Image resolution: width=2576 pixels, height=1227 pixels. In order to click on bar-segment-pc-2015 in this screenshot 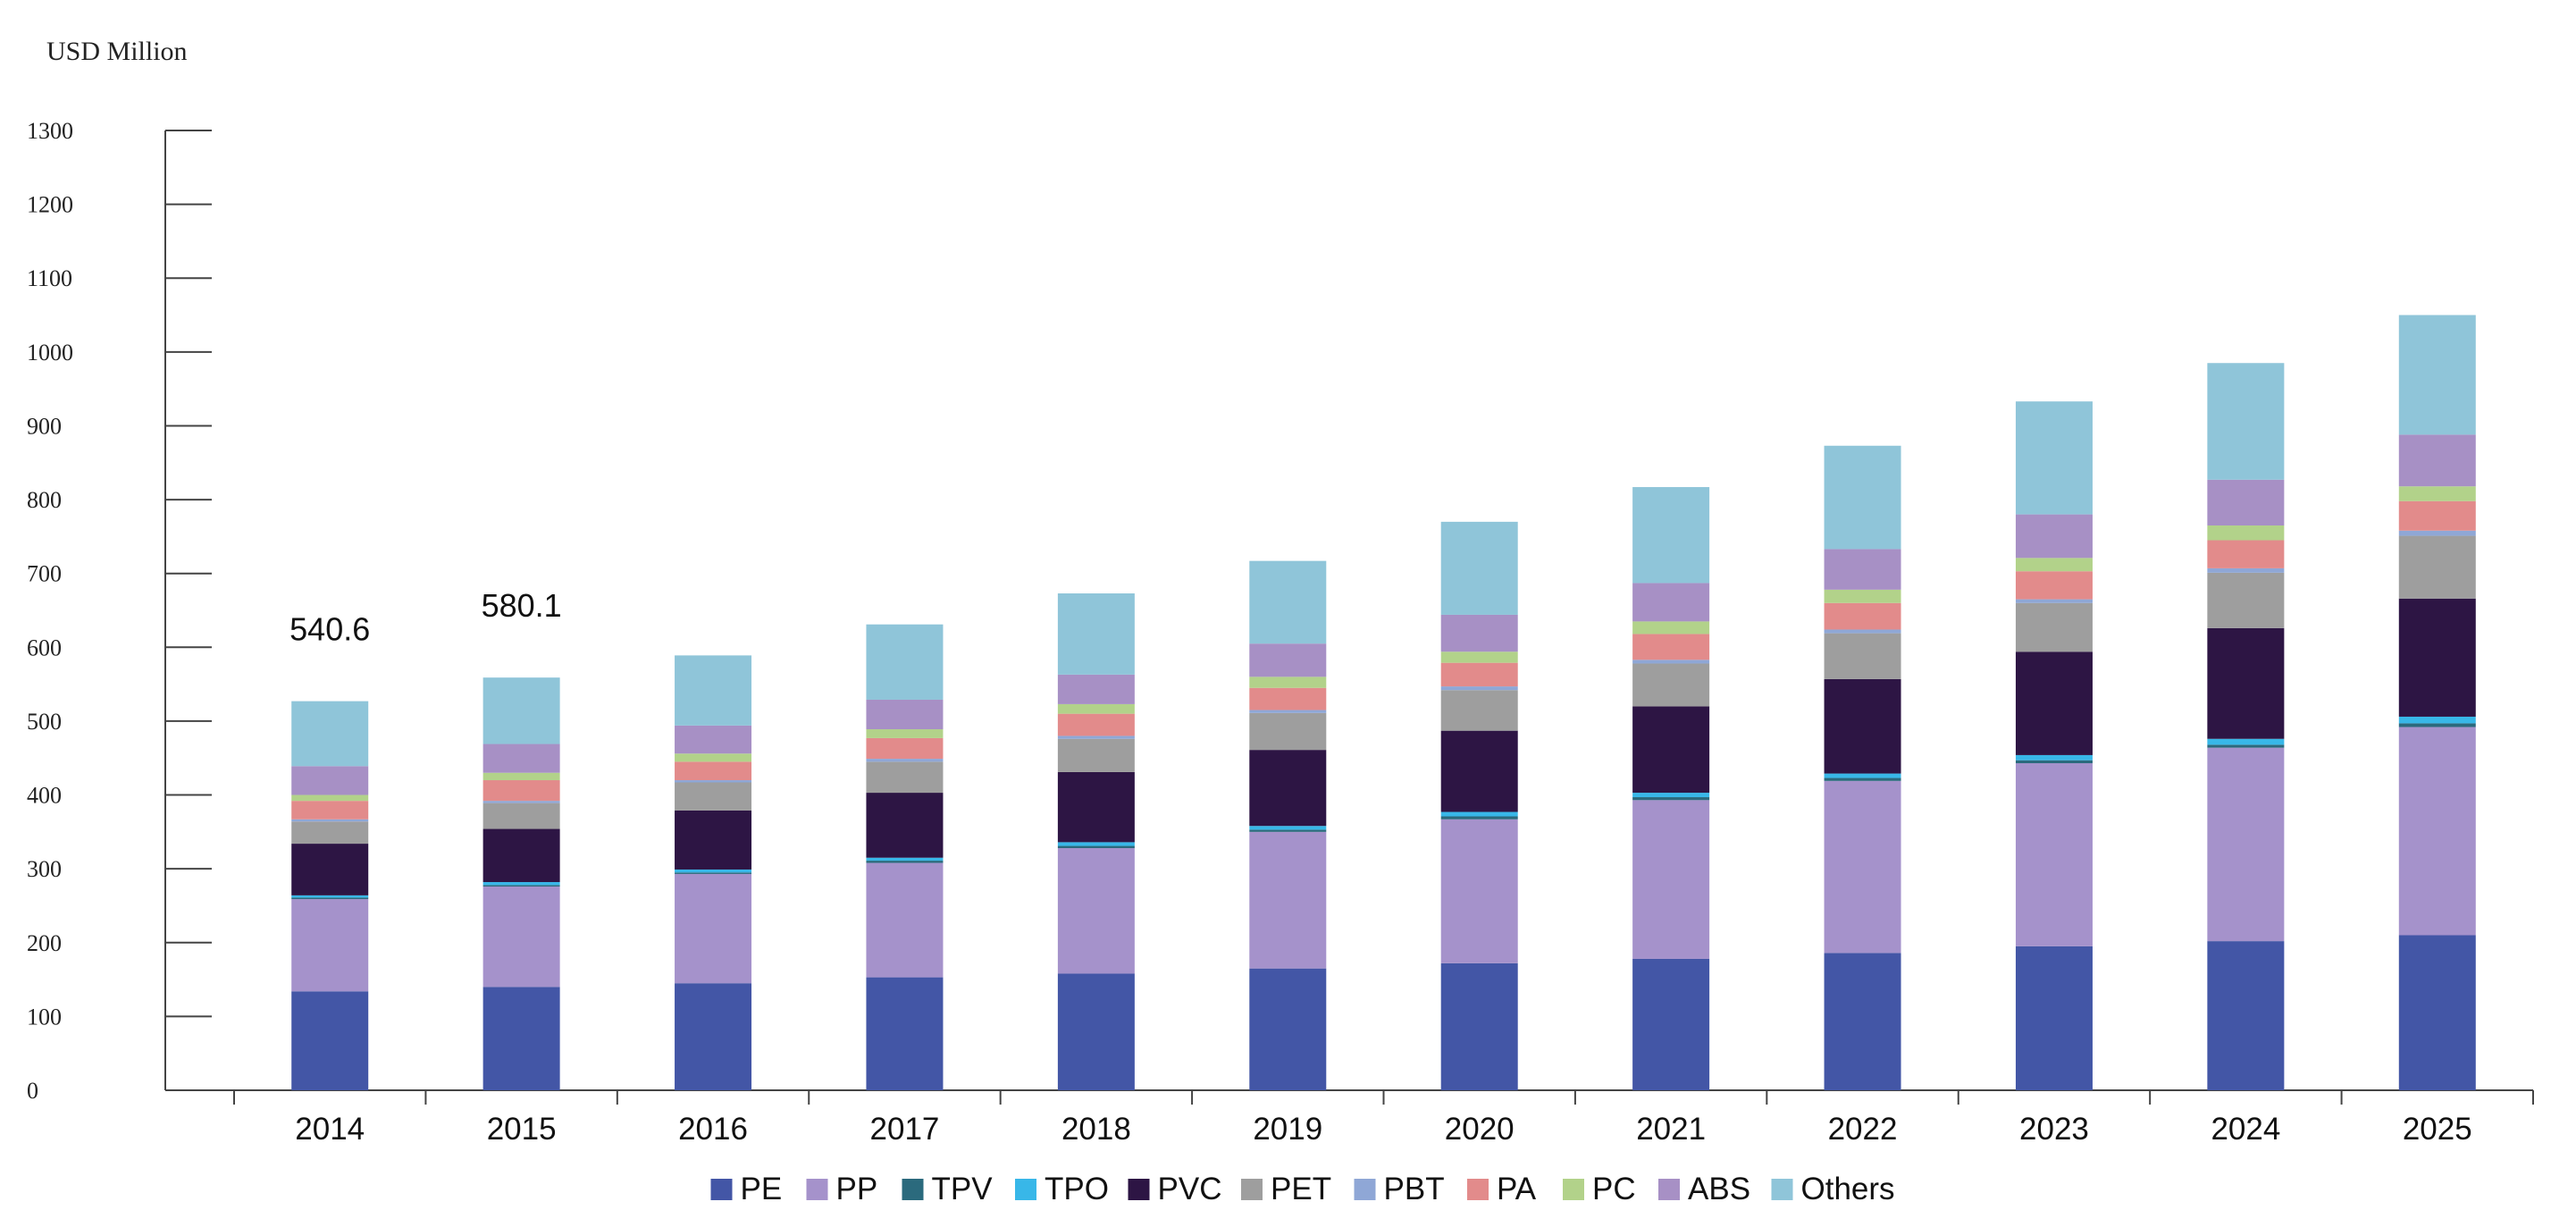, I will do `click(521, 776)`.